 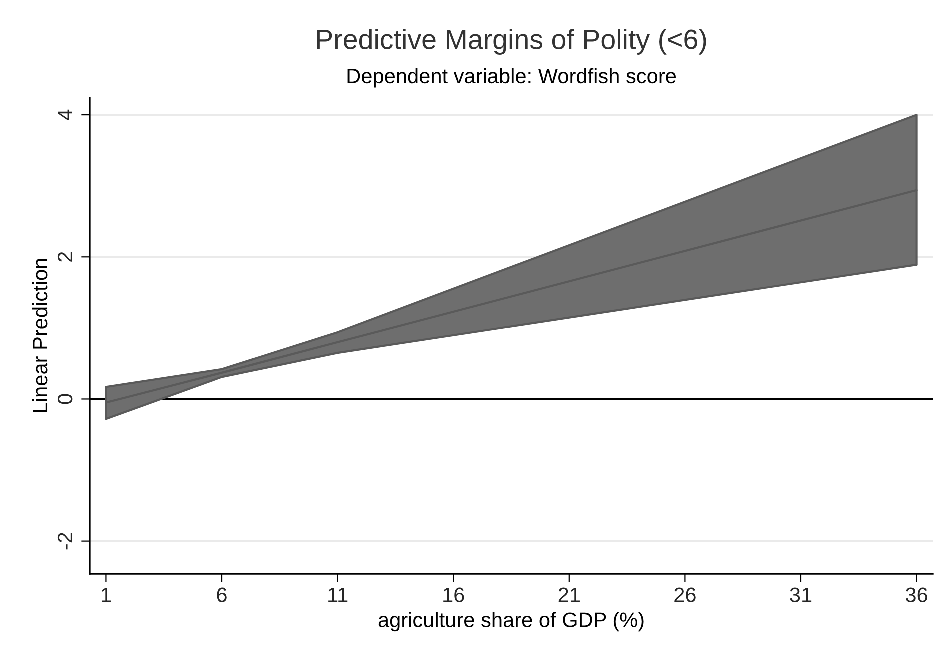 What do you see at coordinates (65, 257) in the screenshot?
I see `y-tick-label: 2` at bounding box center [65, 257].